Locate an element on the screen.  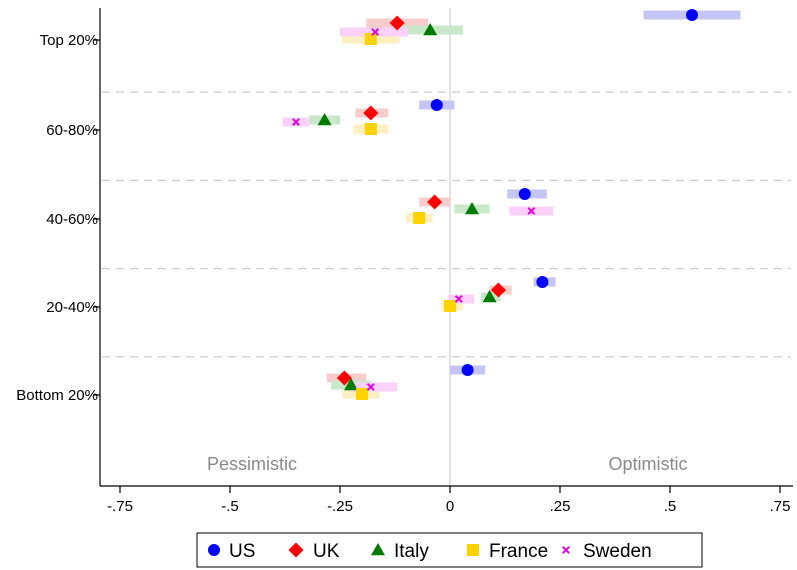
legend-label: US is located at coordinates (242, 551).